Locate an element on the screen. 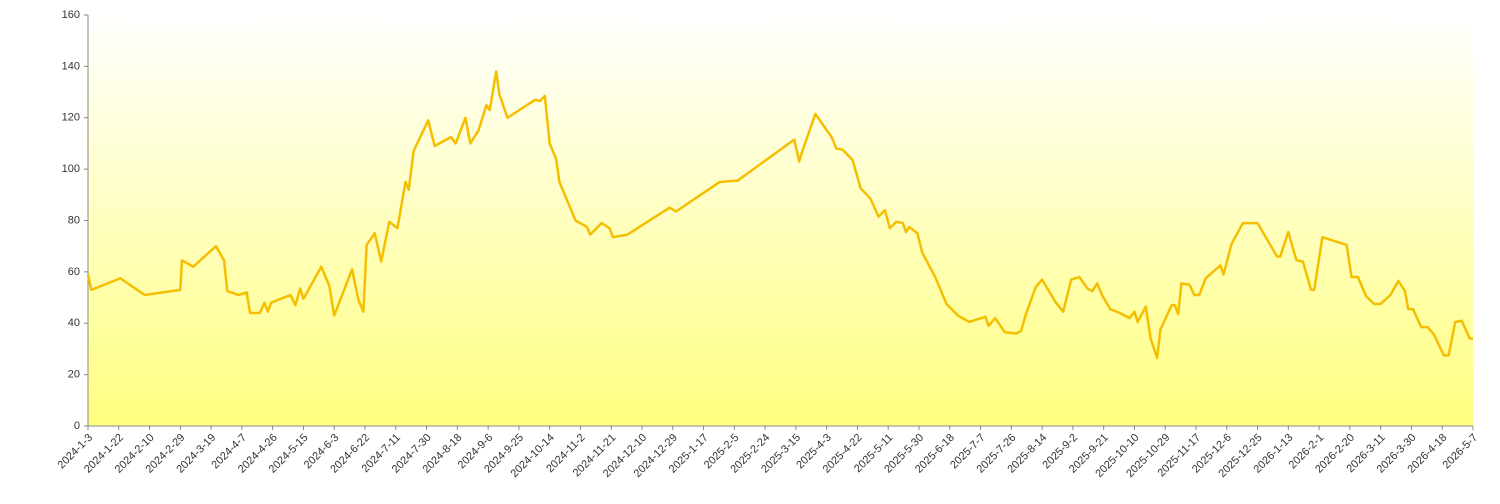 The width and height of the screenshot is (1500, 504). y-tick-label: 140 is located at coordinates (71, 66).